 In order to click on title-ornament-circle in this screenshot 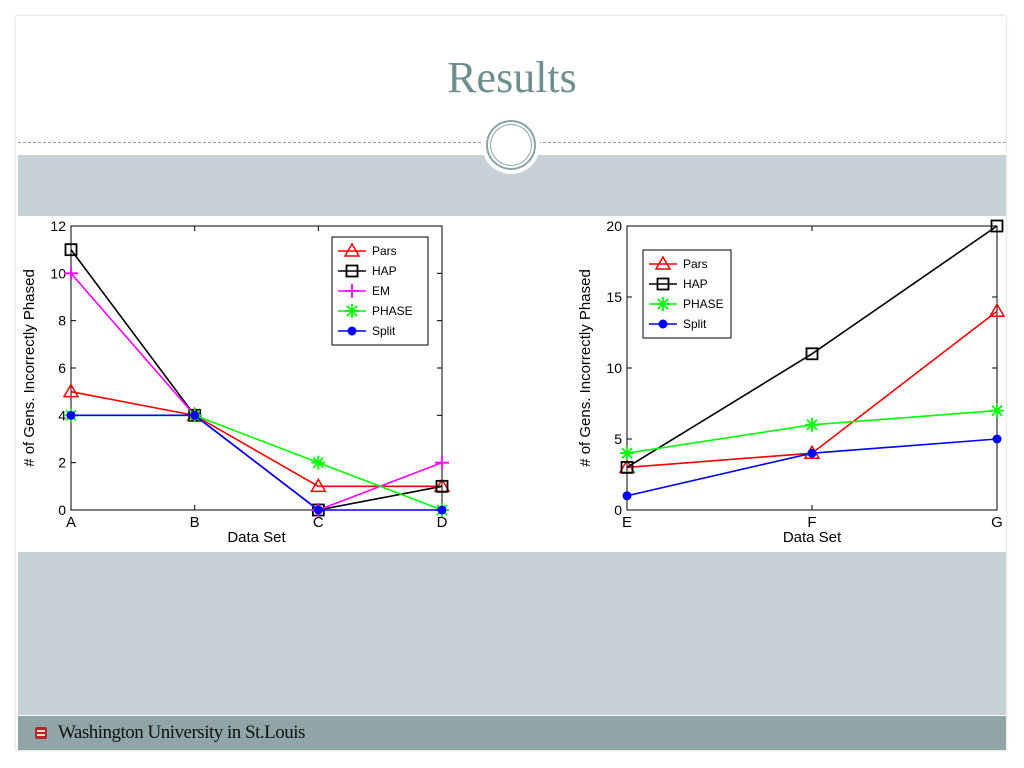, I will do `click(511, 145)`.